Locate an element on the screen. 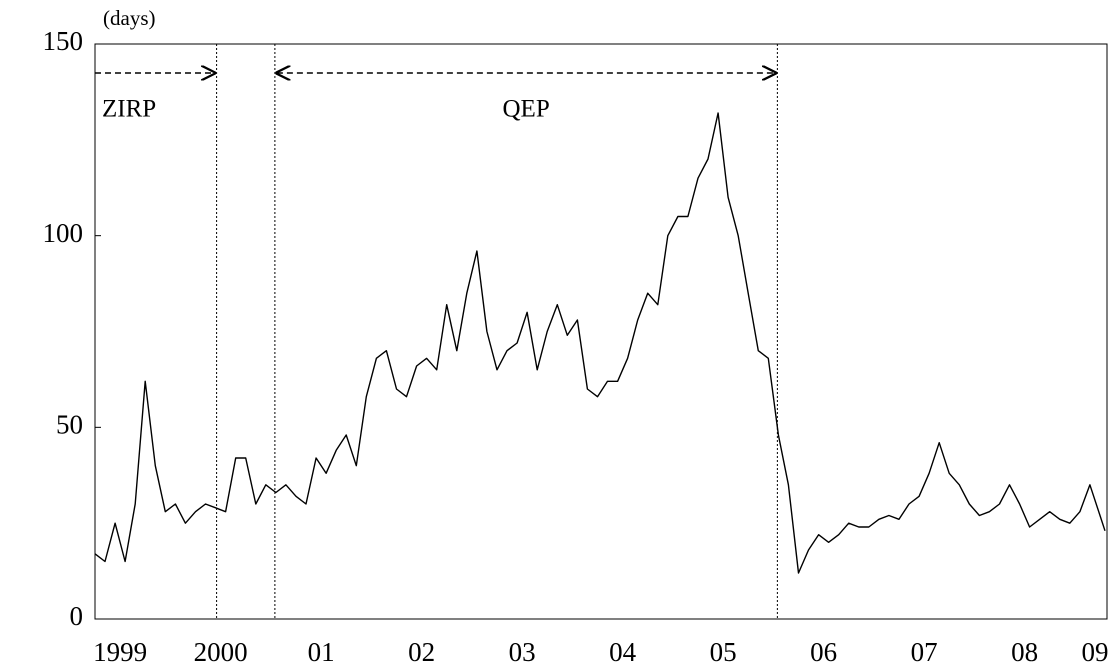  x-tick-label: 09 is located at coordinates (1094, 652).